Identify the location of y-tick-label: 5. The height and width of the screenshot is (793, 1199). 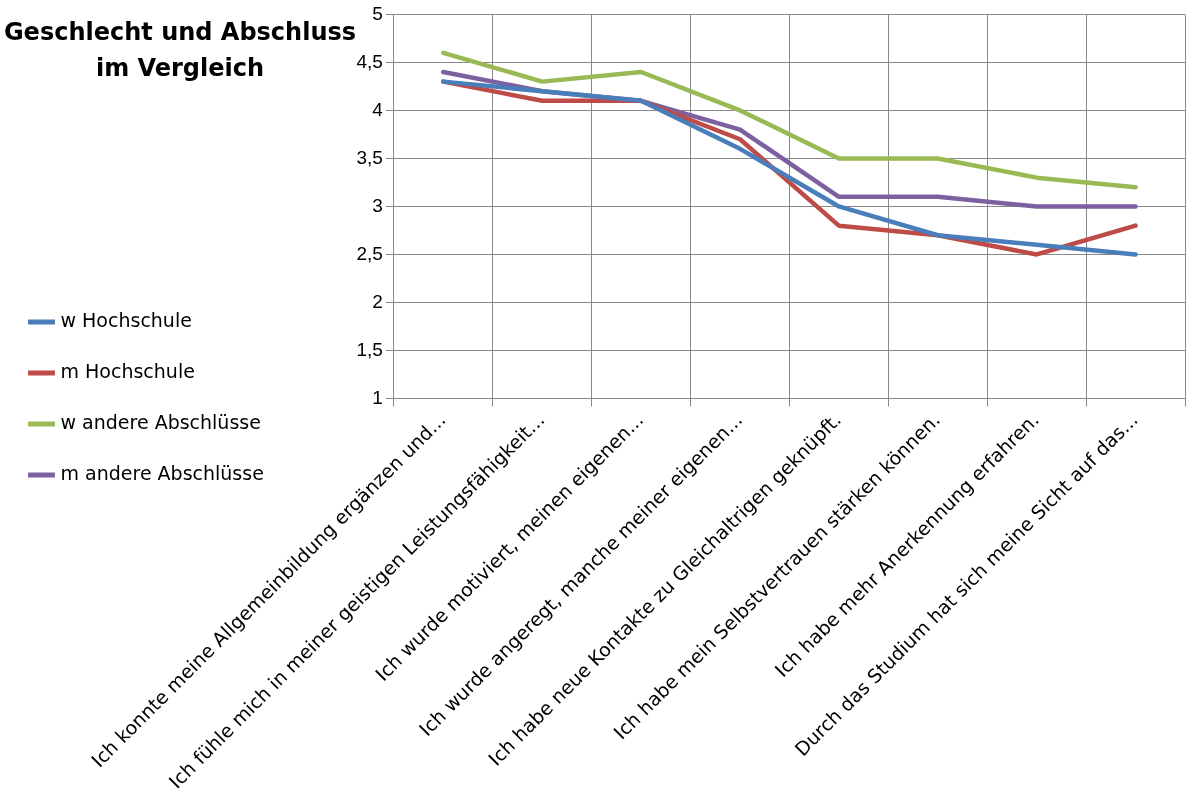
(377, 13).